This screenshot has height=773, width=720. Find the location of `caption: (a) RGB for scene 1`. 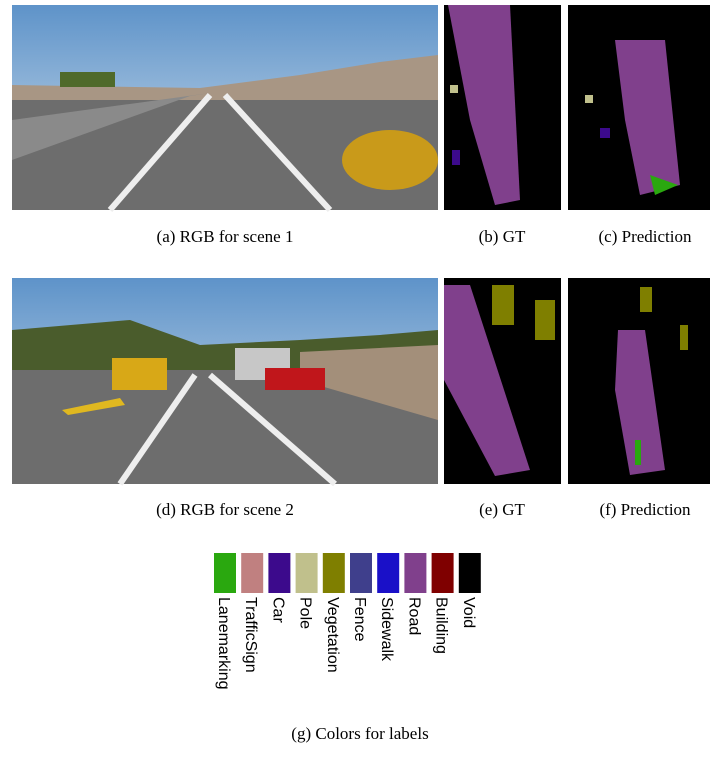

caption: (a) RGB for scene 1 is located at coordinates (225, 236).